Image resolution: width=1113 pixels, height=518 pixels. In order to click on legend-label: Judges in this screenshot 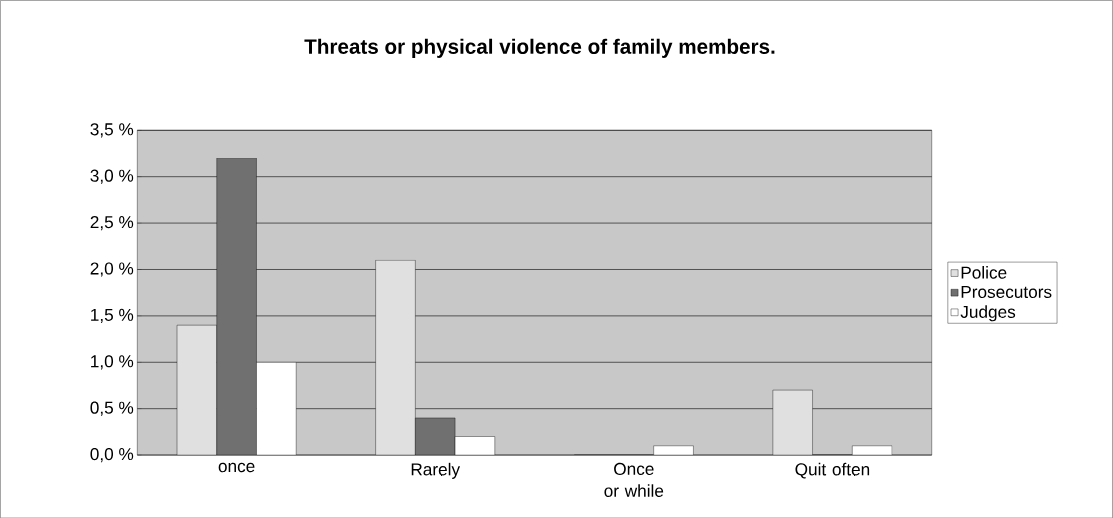, I will do `click(988, 313)`.